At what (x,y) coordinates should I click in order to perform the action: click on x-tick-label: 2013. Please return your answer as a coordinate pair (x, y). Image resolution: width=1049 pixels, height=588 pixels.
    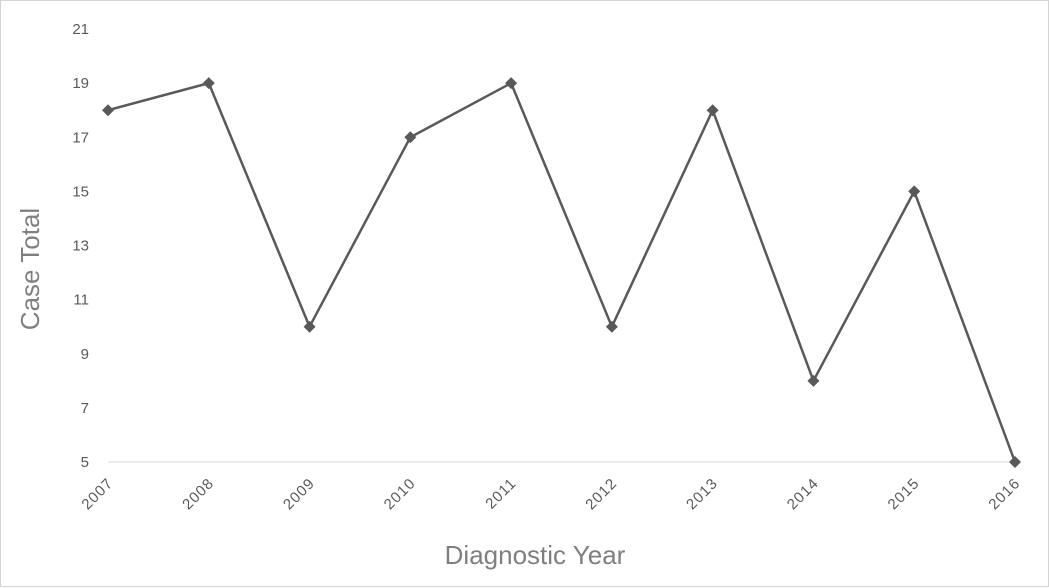
    Looking at the image, I should click on (702, 494).